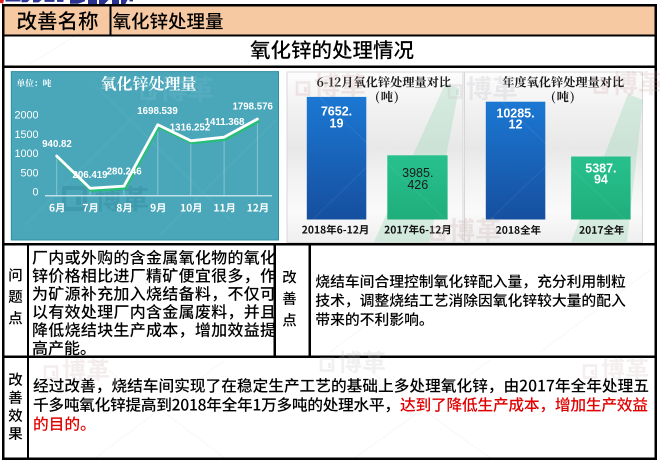  What do you see at coordinates (225, 122) in the screenshot?
I see `svg-text: 1411.368` at bounding box center [225, 122].